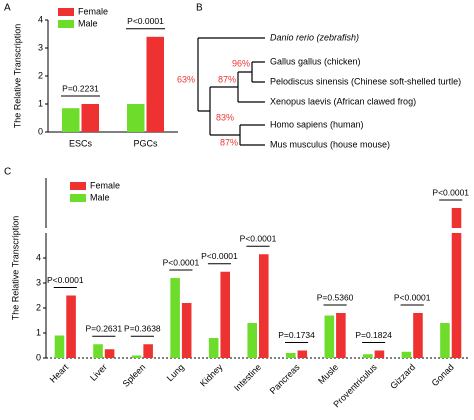  Describe the element at coordinates (7, 172) in the screenshot. I see `panel-label: C` at that location.